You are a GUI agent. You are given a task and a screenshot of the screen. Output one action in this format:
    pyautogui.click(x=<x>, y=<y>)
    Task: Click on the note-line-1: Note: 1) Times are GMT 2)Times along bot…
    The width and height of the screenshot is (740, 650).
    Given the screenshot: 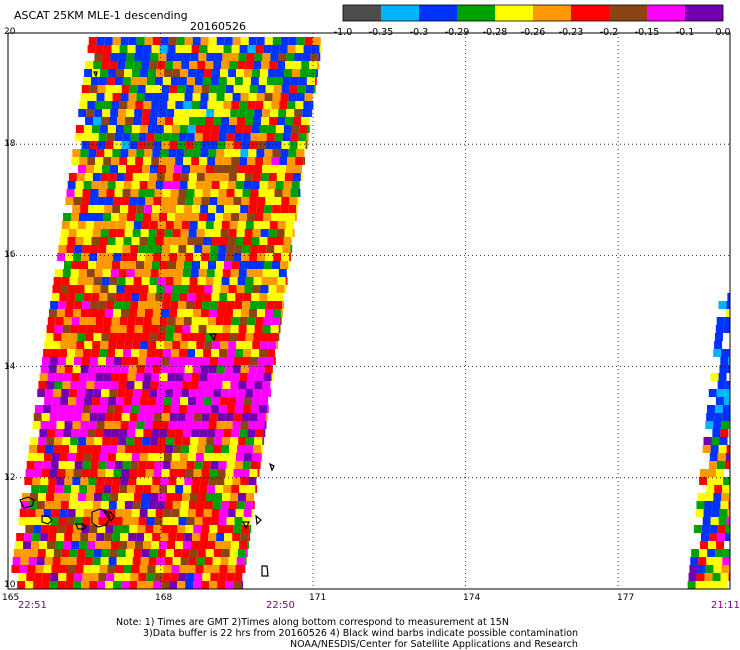 What is the action you would take?
    pyautogui.click(x=312, y=622)
    